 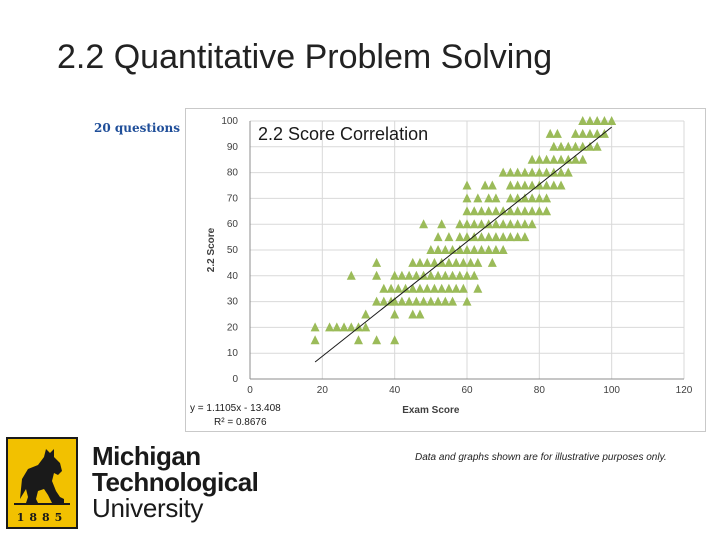 I want to click on y-tick-label: 30, so click(x=233, y=302).